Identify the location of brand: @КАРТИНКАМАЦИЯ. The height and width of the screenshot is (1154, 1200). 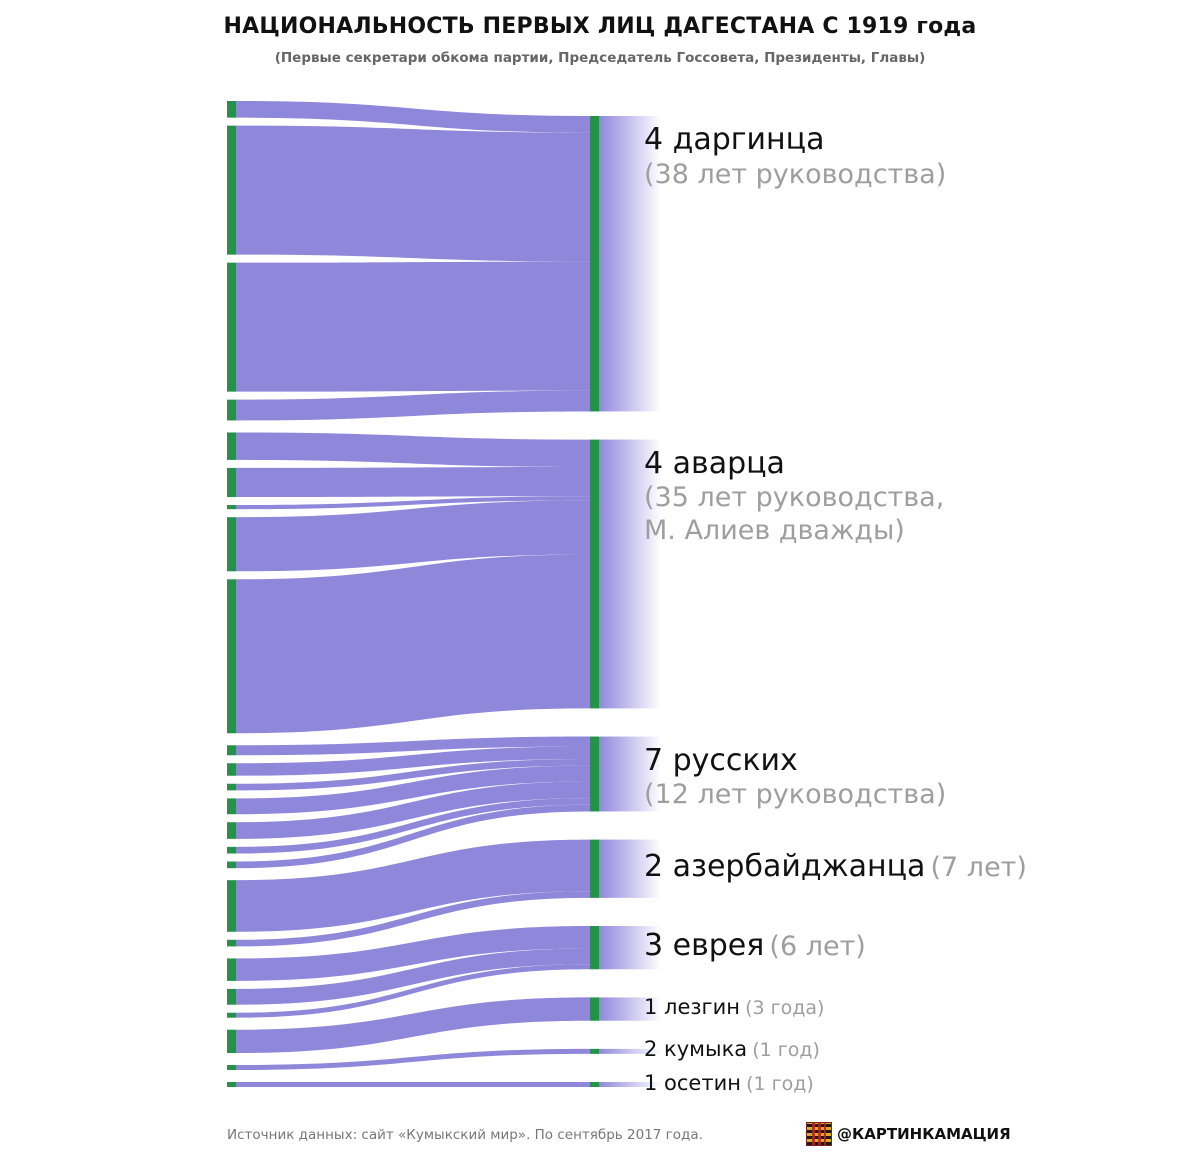
(908, 1134).